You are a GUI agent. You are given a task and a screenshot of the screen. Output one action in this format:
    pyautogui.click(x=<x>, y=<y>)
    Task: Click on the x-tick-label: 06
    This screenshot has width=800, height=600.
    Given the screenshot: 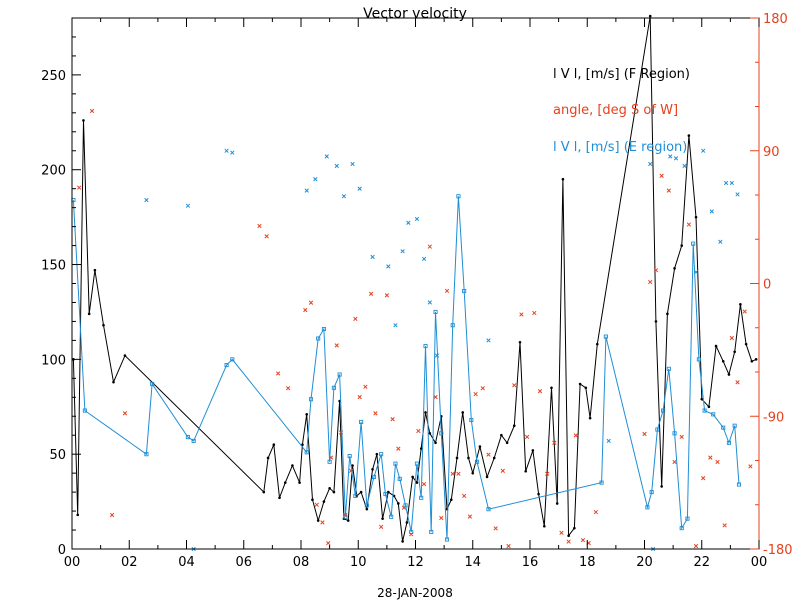 What is the action you would take?
    pyautogui.click(x=243, y=562)
    